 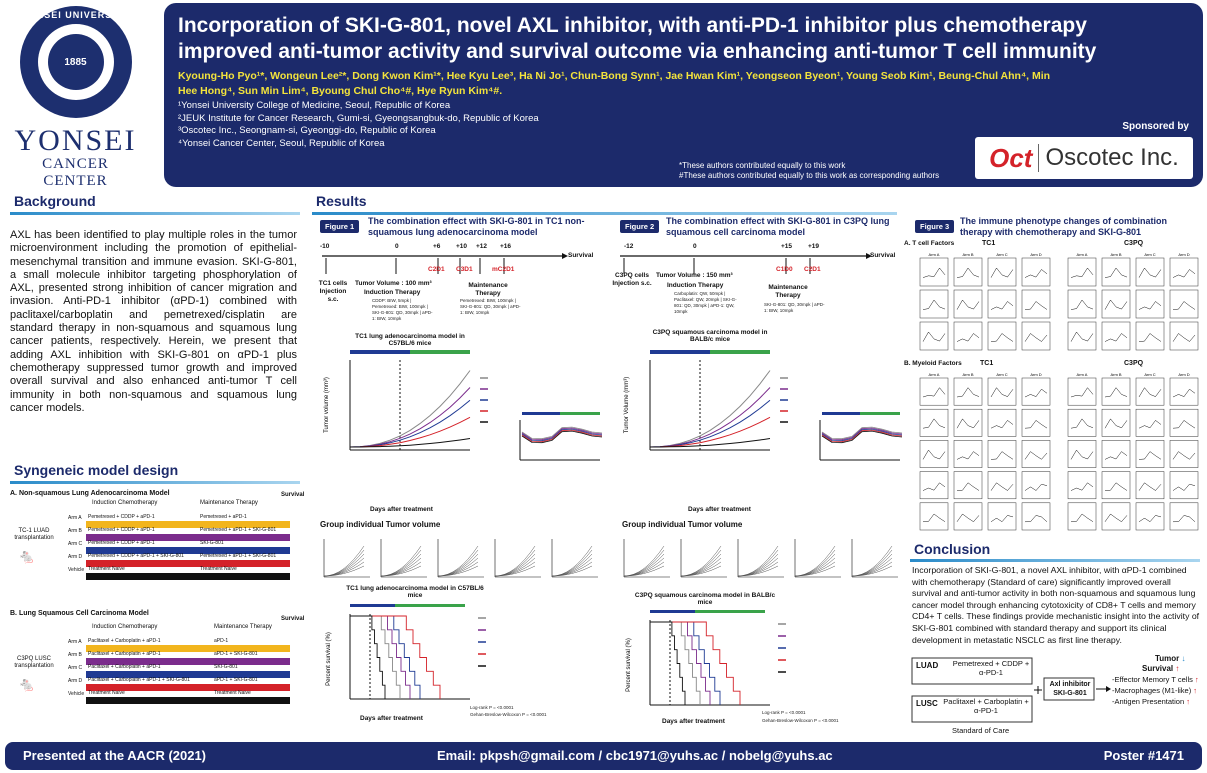 I want to click on fig2-surv-xlabel: Days after treatment, so click(x=693, y=721).